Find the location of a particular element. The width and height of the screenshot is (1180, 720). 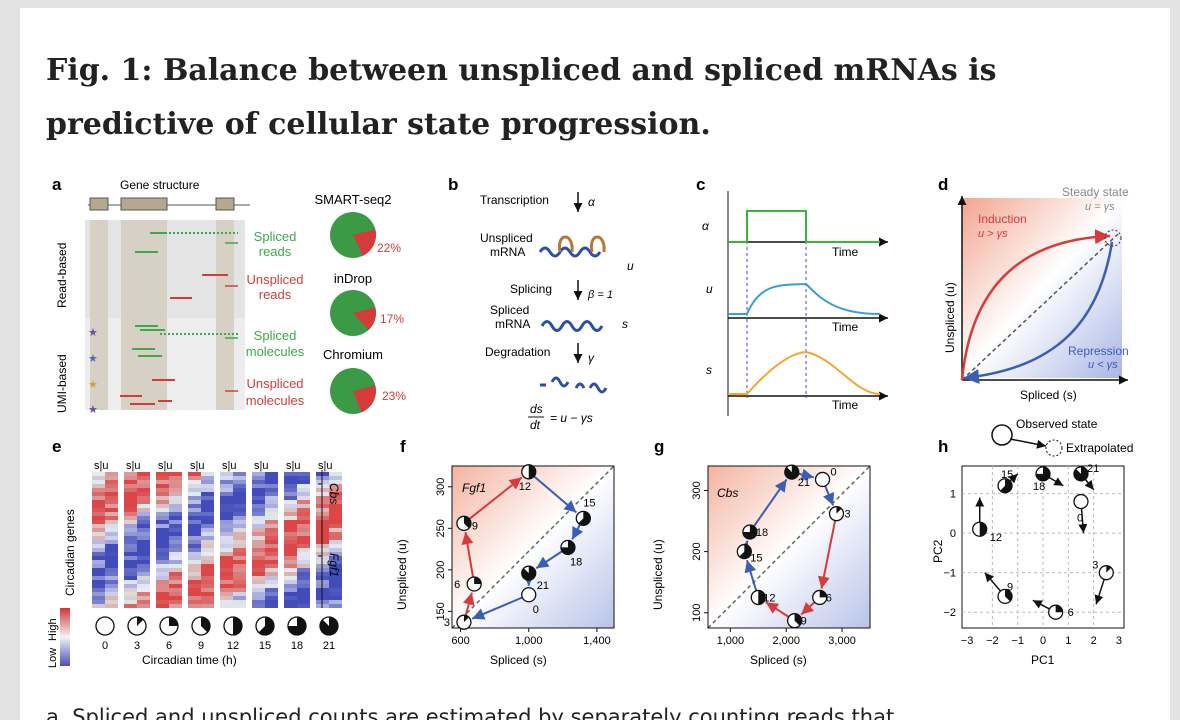

steady-state-line is located at coordinates (1040, 307).